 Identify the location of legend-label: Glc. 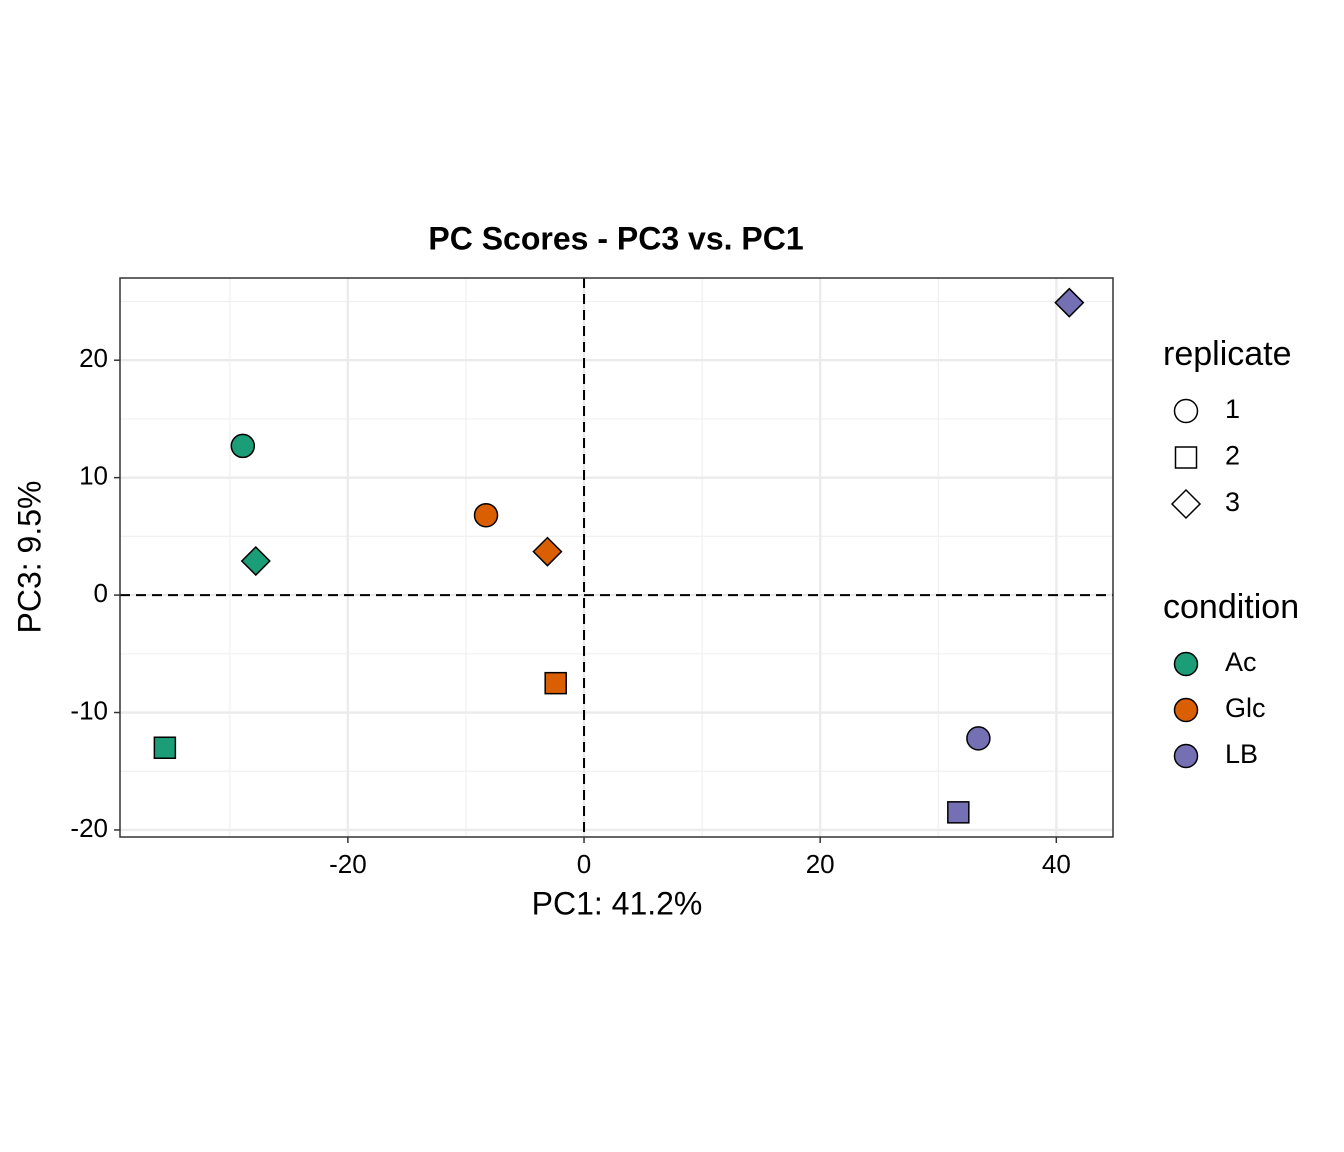
(1245, 708).